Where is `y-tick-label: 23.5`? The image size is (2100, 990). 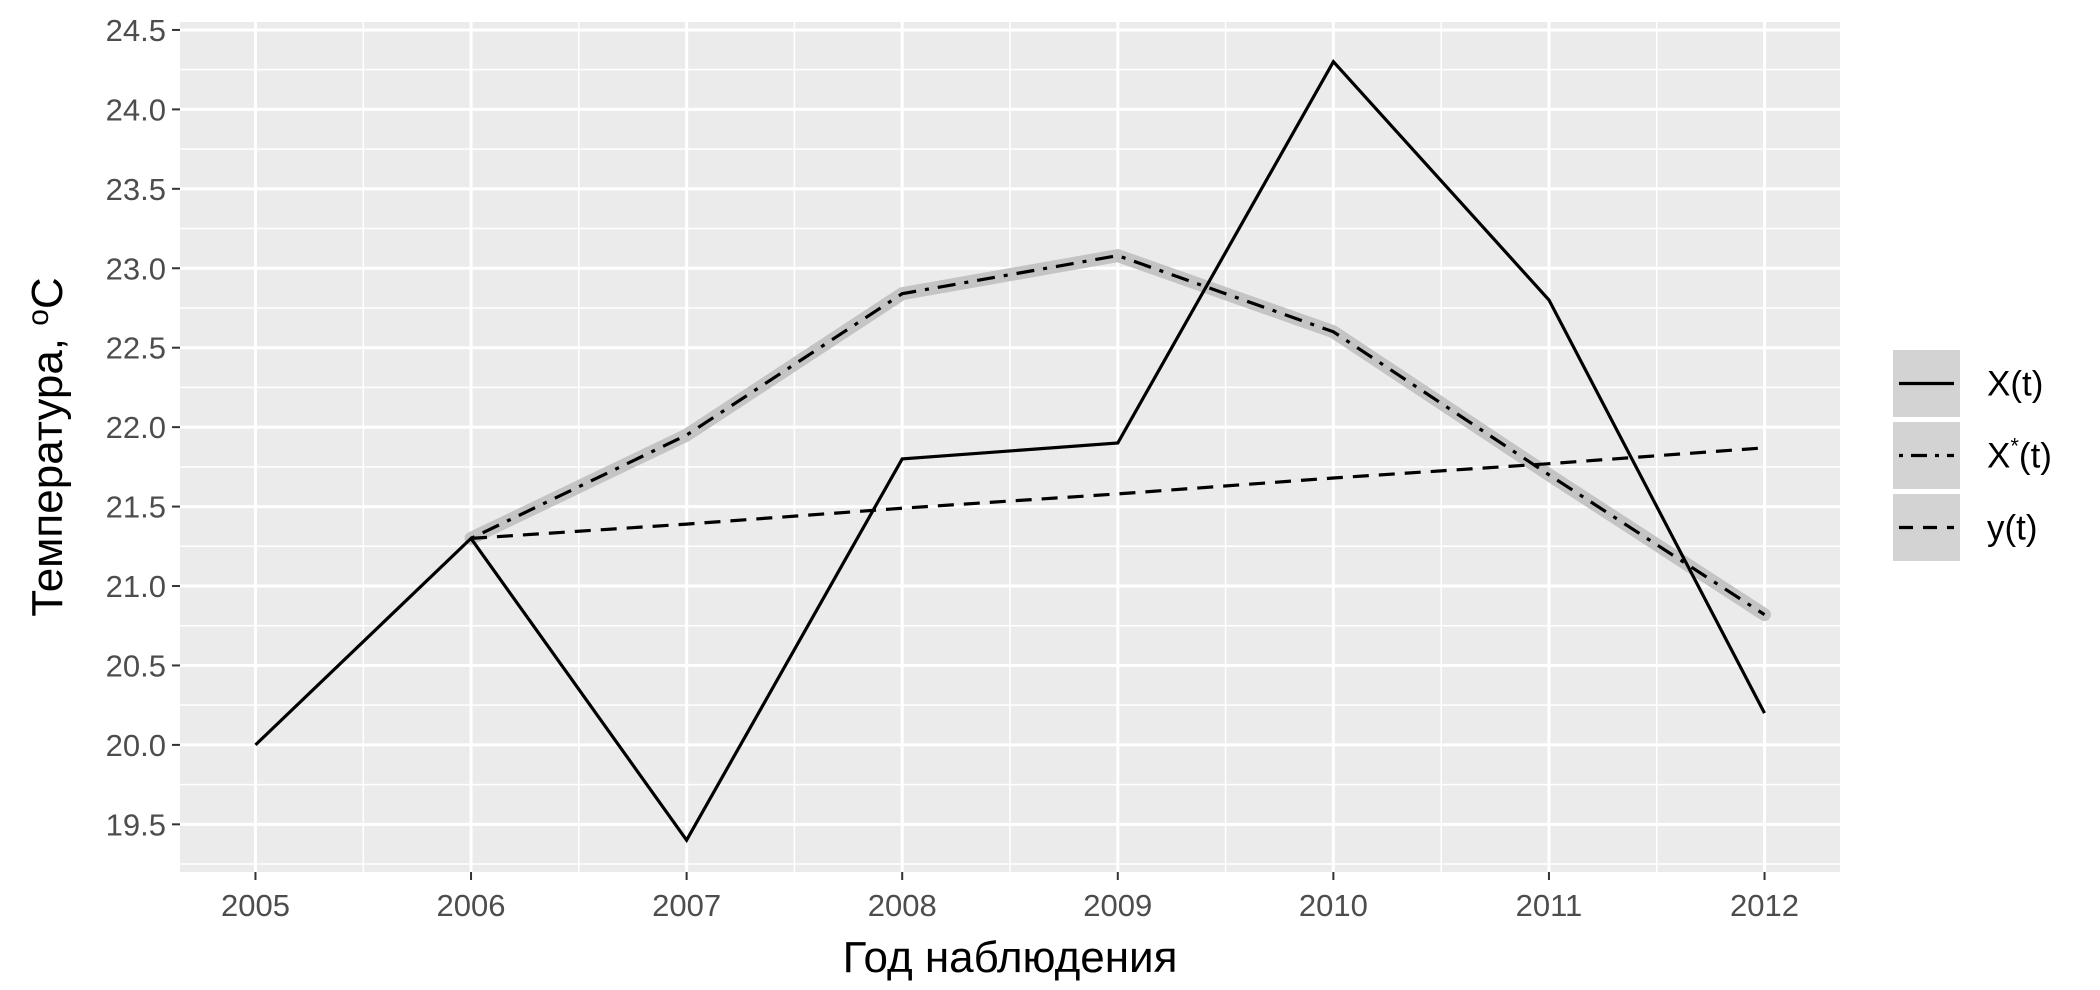 y-tick-label: 23.5 is located at coordinates (136, 189).